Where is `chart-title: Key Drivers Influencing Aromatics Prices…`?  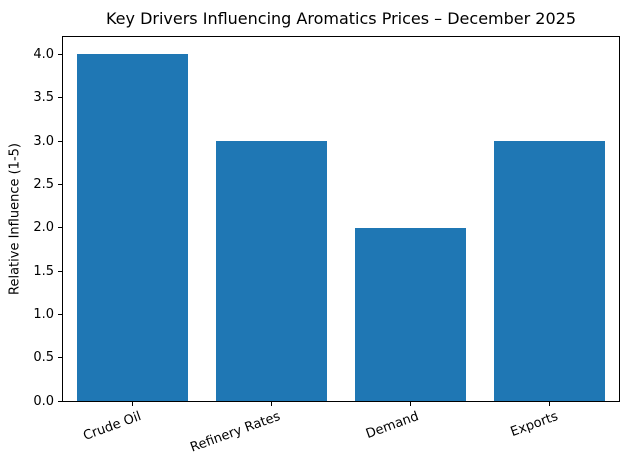
chart-title: Key Drivers Influencing Aromatics Prices… is located at coordinates (341, 18).